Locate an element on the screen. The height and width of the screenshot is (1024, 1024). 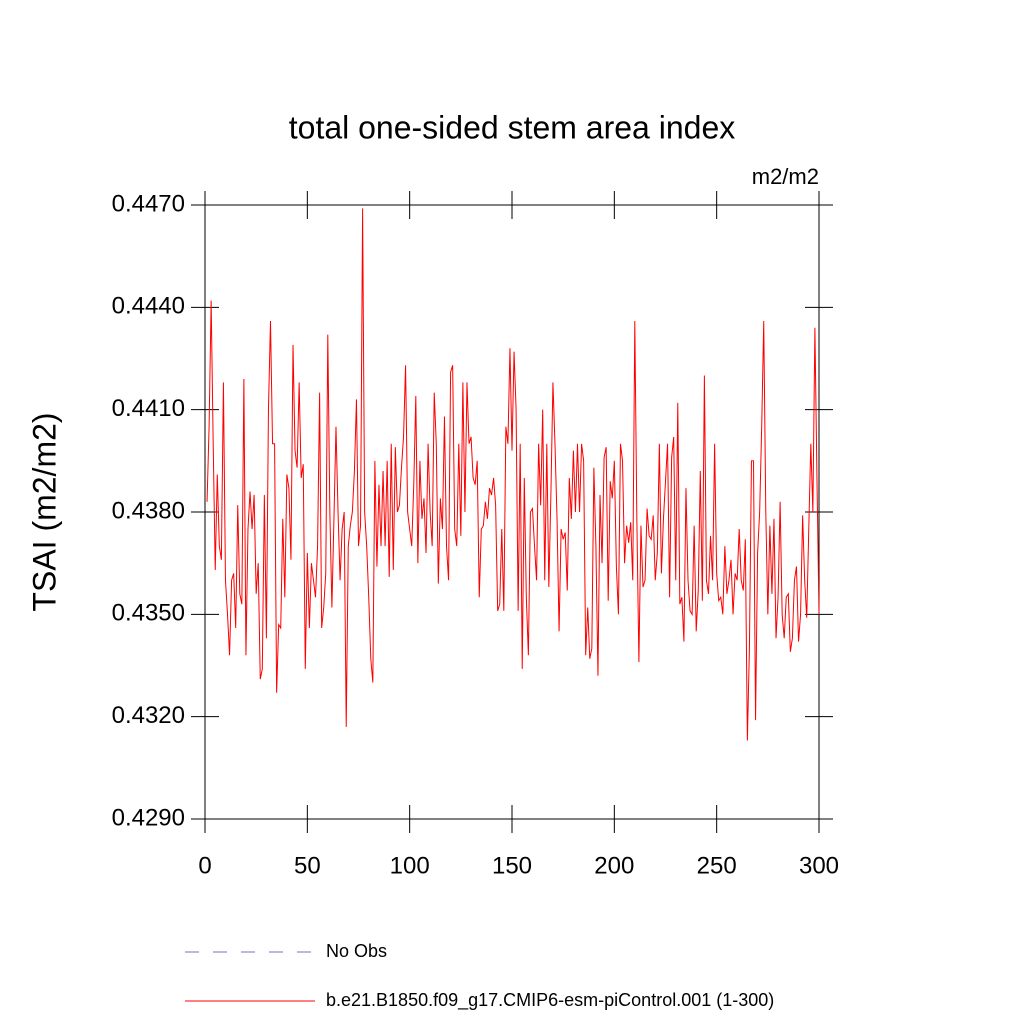
units-label: m2/m2 is located at coordinates (785, 176).